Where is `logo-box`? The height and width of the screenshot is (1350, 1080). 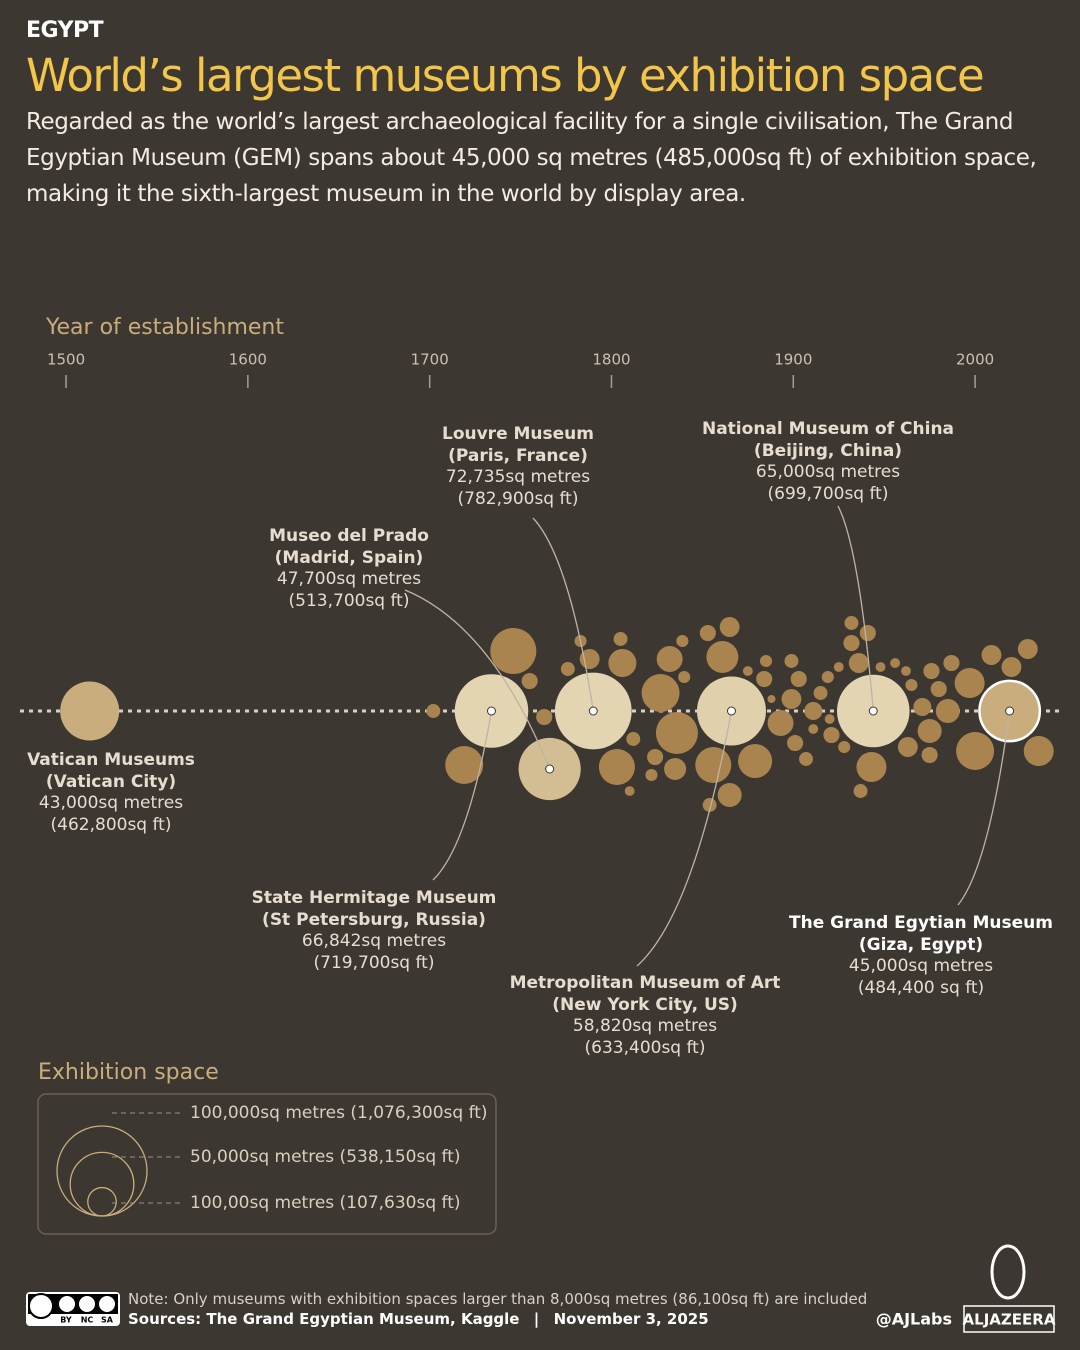
logo-box is located at coordinates (1009, 1319).